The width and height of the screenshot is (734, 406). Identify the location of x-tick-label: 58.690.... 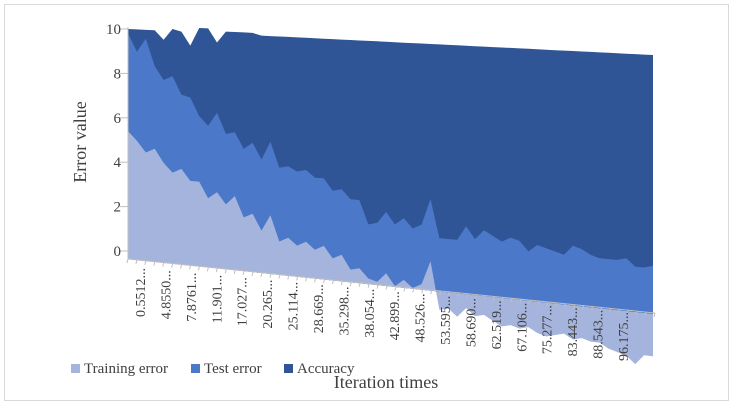
(472, 322).